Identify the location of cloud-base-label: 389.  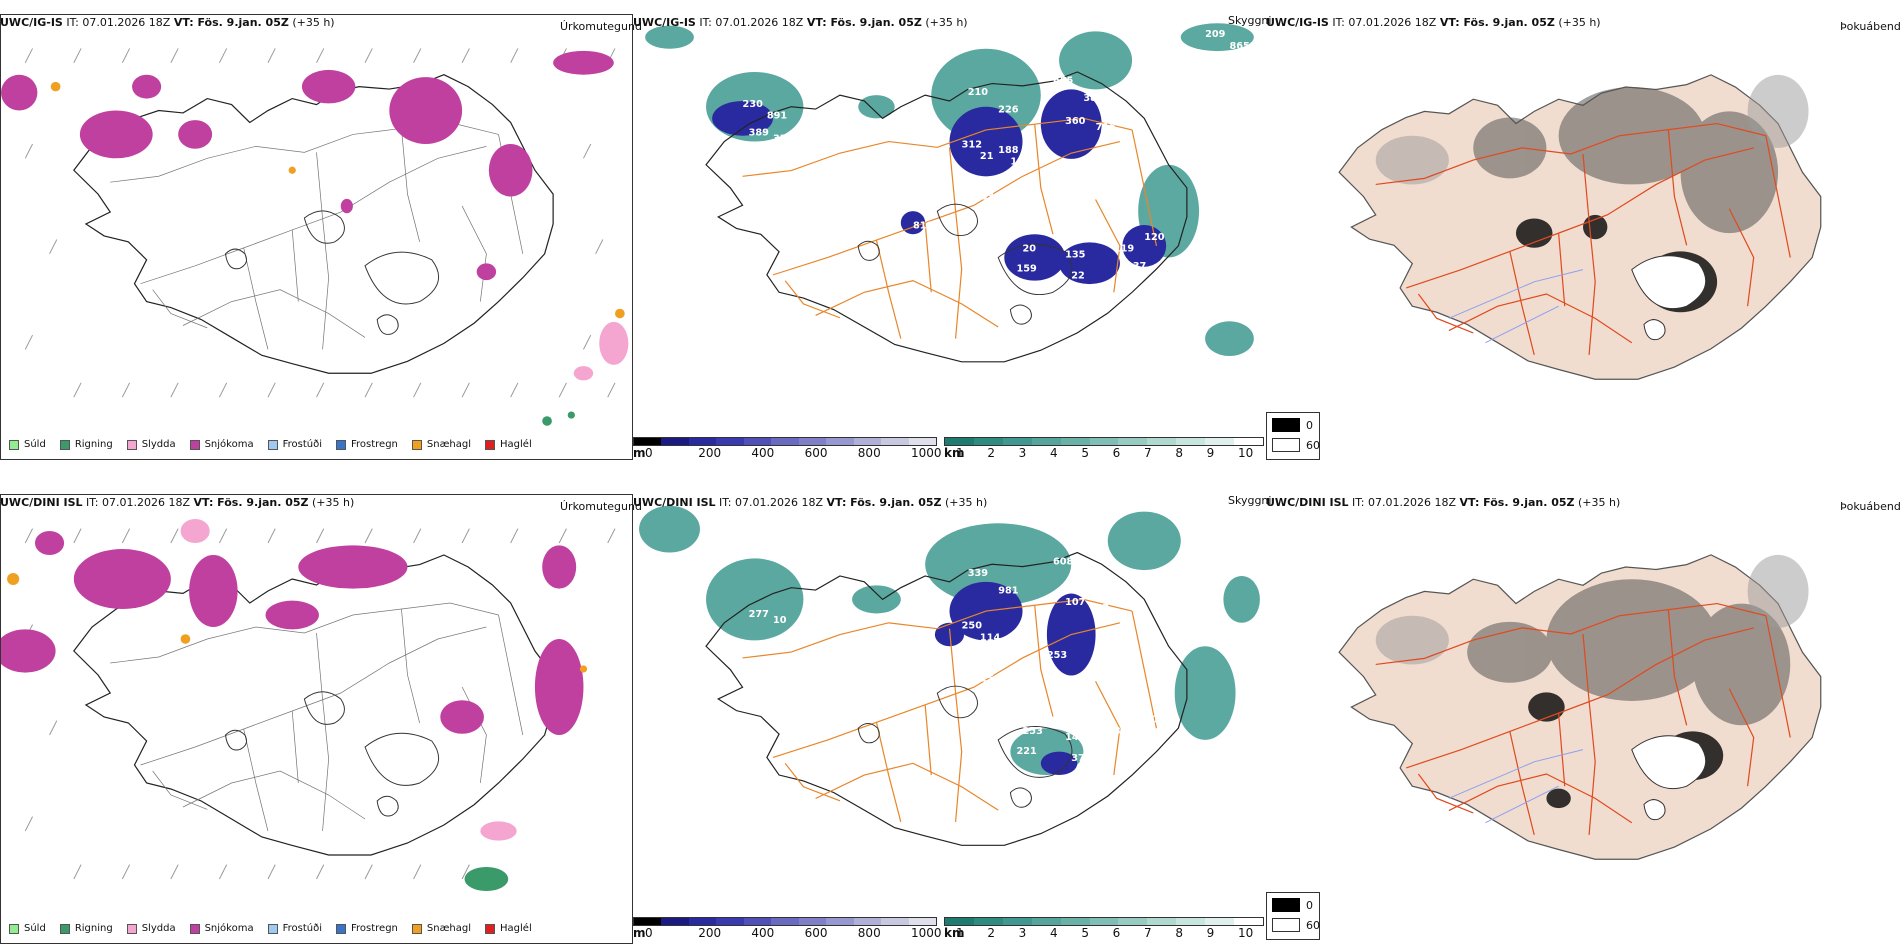
(759, 133).